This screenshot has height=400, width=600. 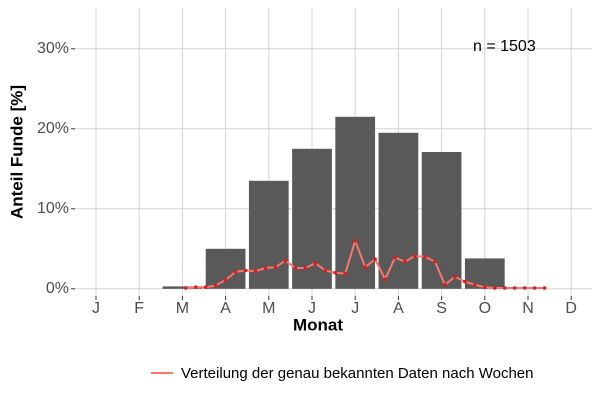 What do you see at coordinates (139, 308) in the screenshot?
I see `x-tick-label: F` at bounding box center [139, 308].